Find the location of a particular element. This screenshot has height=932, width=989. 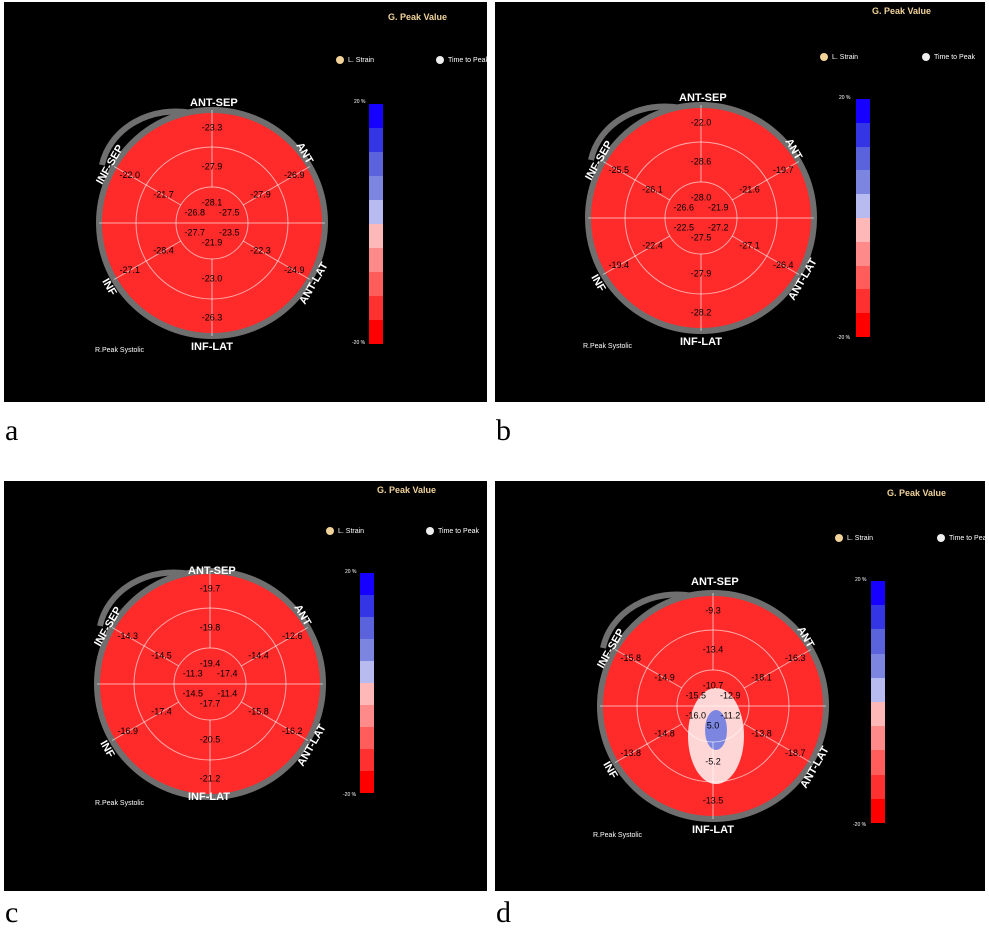

value-basal-inf-sep: -14.3 is located at coordinates (127, 636).